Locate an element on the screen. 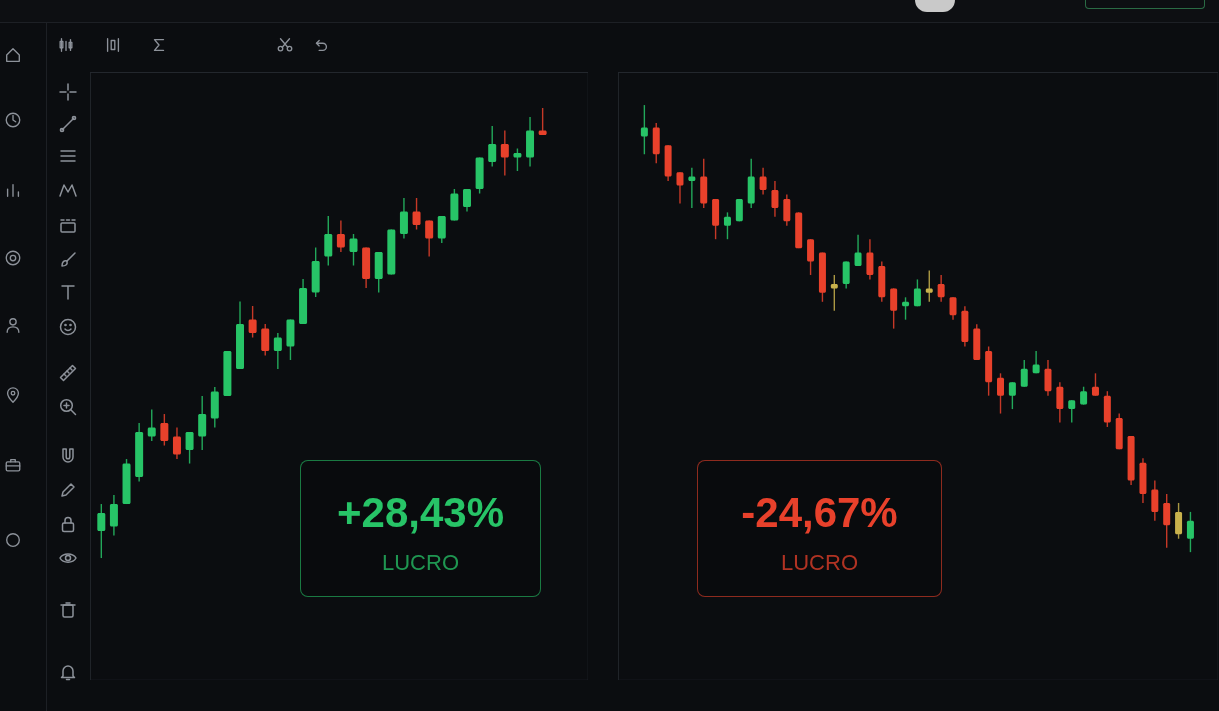 Image resolution: width=1219 pixels, height=711 pixels. annotation: -24,67% is located at coordinates (819, 513).